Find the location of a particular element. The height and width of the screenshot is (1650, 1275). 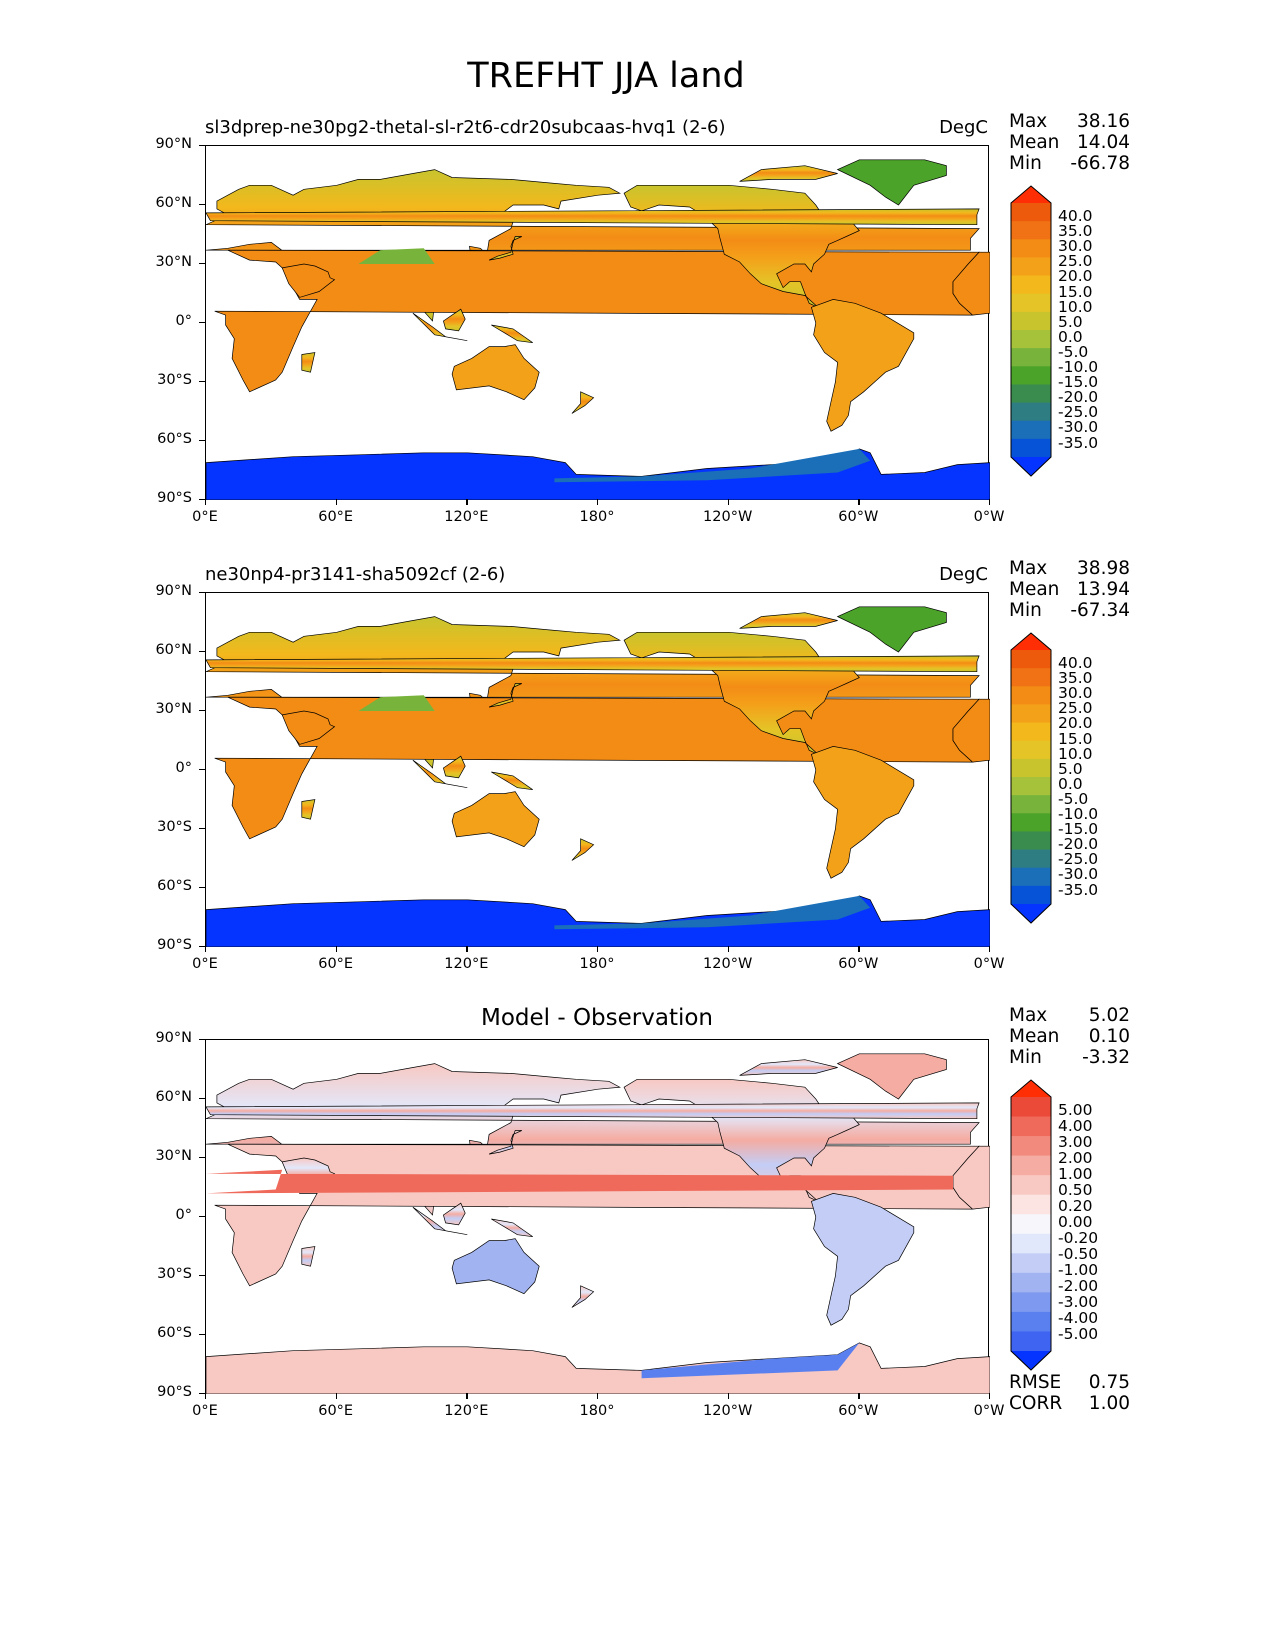

colorbar-label: -5.0 is located at coordinates (1073, 798).